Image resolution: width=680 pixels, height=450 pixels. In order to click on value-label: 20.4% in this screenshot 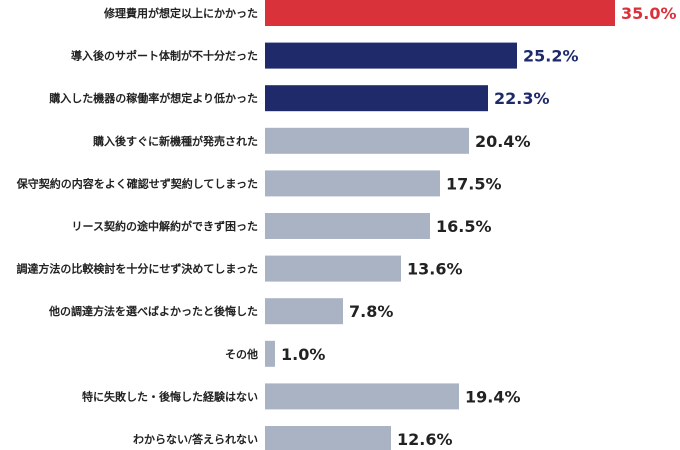, I will do `click(503, 141)`.